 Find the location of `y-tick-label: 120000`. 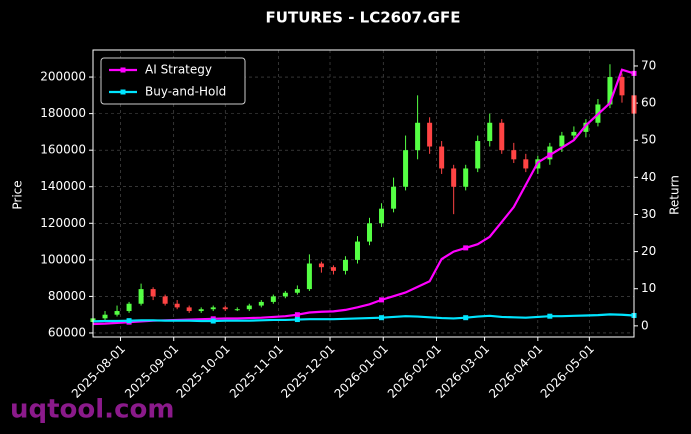

y-tick-label: 120000 is located at coordinates (63, 223).